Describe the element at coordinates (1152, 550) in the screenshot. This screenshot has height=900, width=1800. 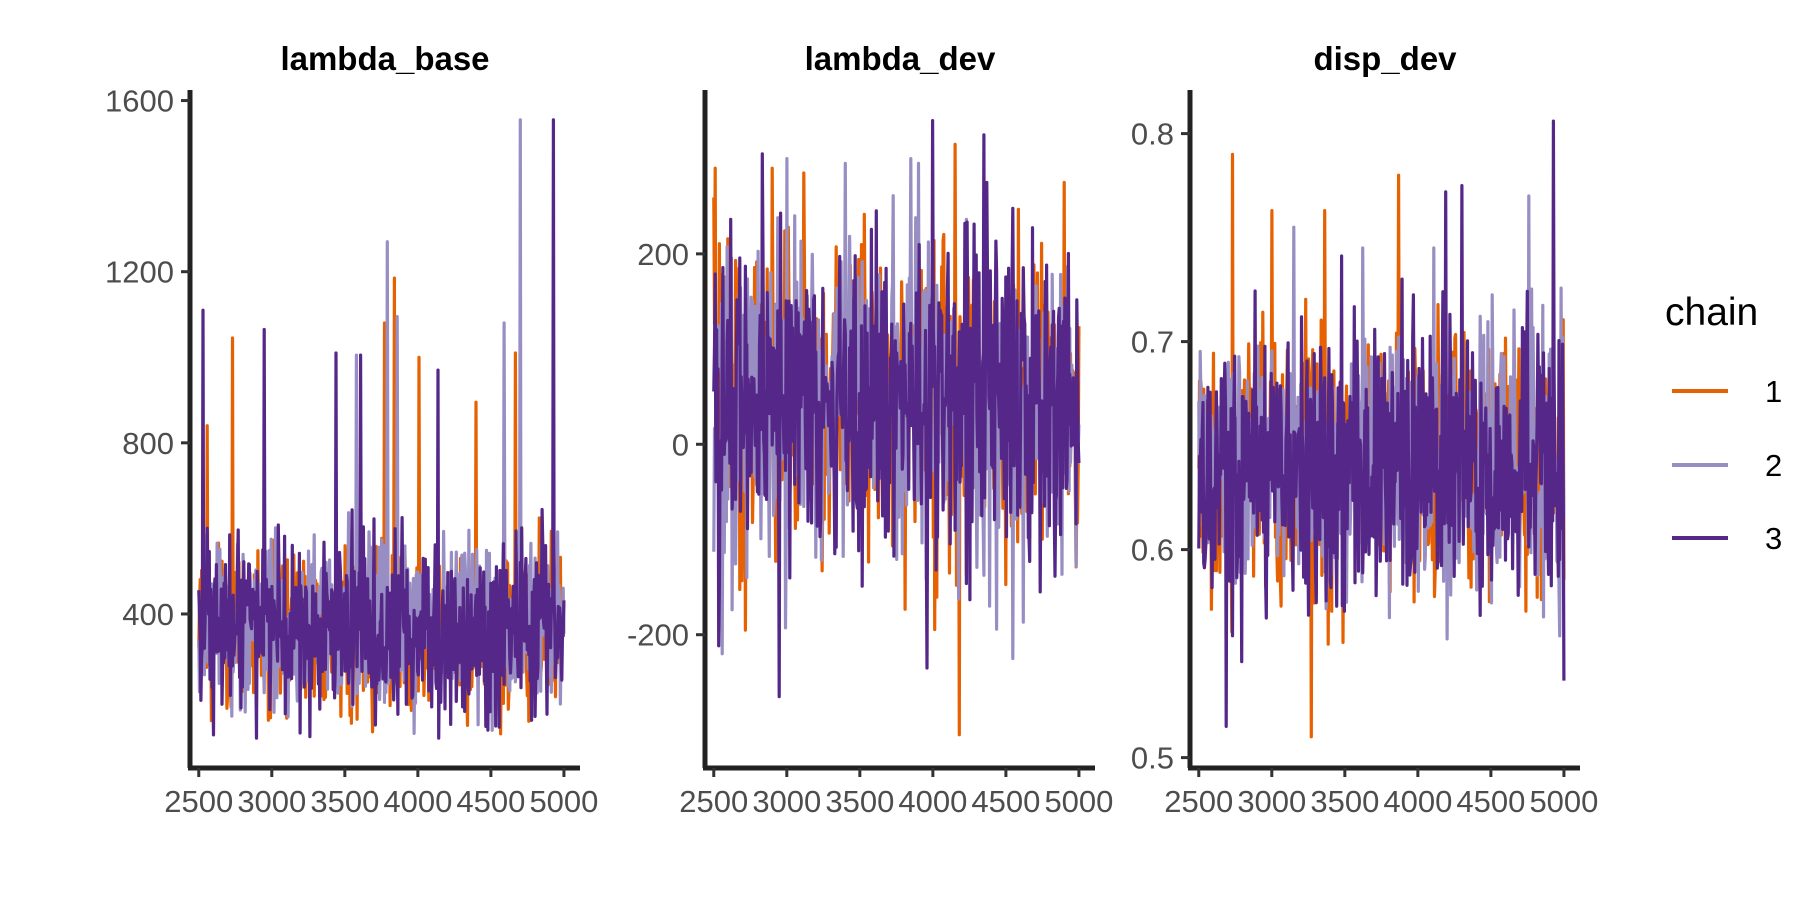
I see `y-tick-label: 0.6` at that location.